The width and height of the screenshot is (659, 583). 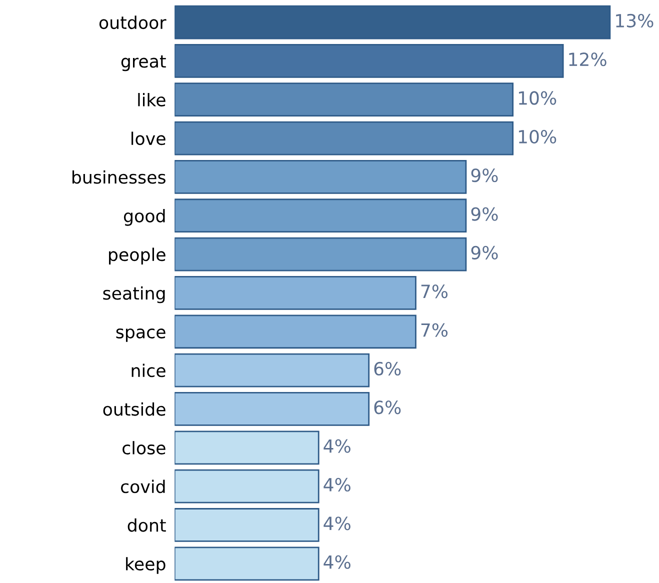 I want to click on y-tick-label: like, so click(x=152, y=99).